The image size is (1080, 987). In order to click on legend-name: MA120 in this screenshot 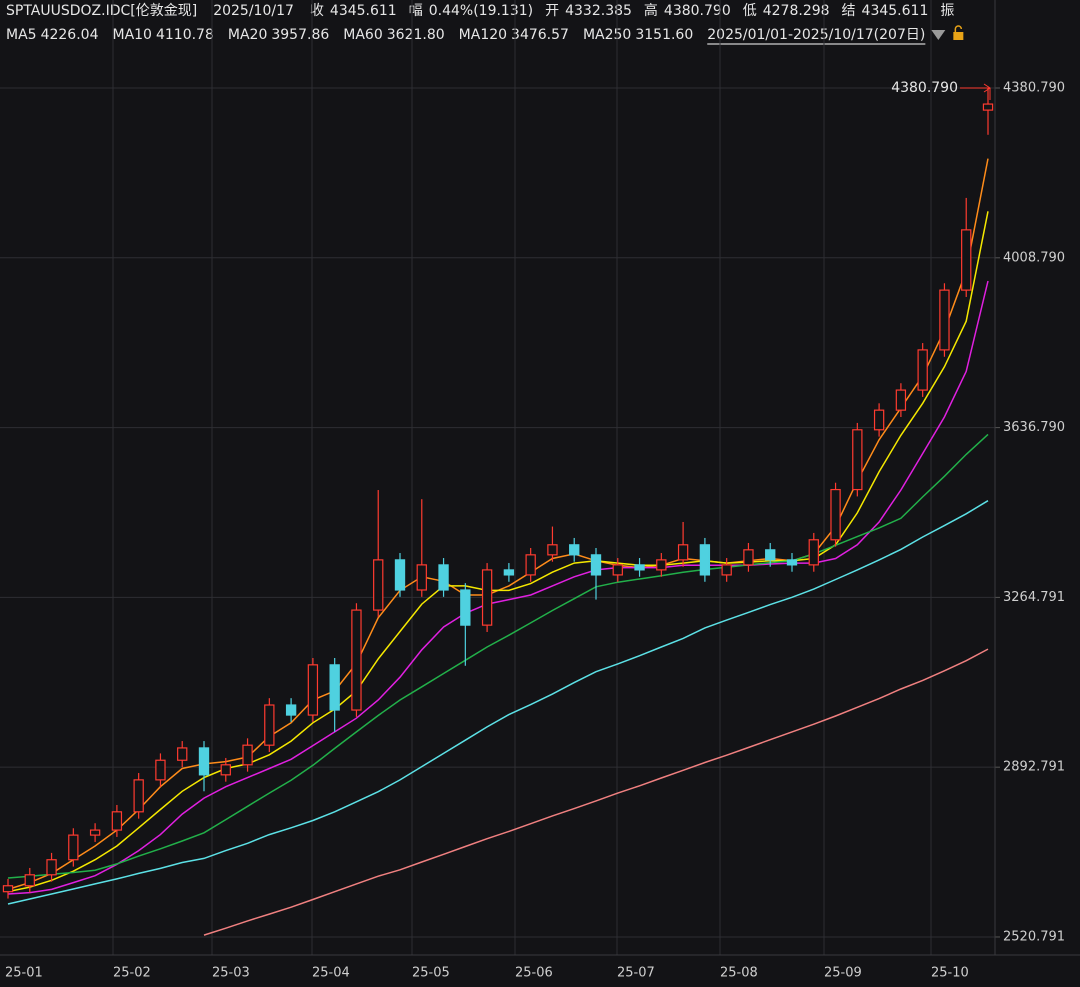, I will do `click(483, 35)`.